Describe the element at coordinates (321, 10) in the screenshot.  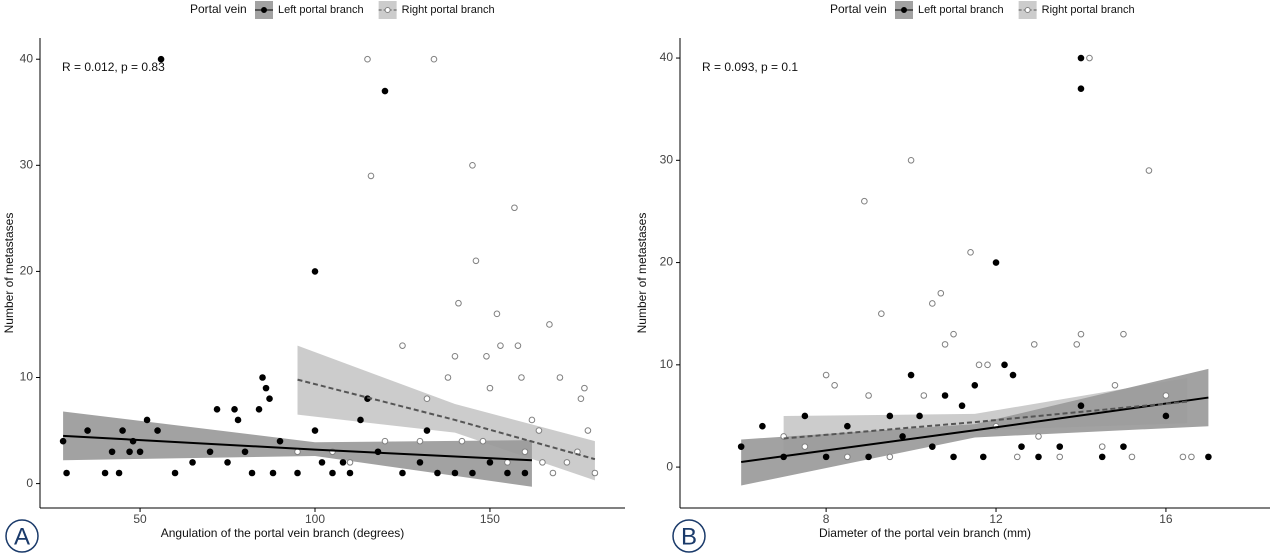
I see `legend-label: Left portal branch` at that location.